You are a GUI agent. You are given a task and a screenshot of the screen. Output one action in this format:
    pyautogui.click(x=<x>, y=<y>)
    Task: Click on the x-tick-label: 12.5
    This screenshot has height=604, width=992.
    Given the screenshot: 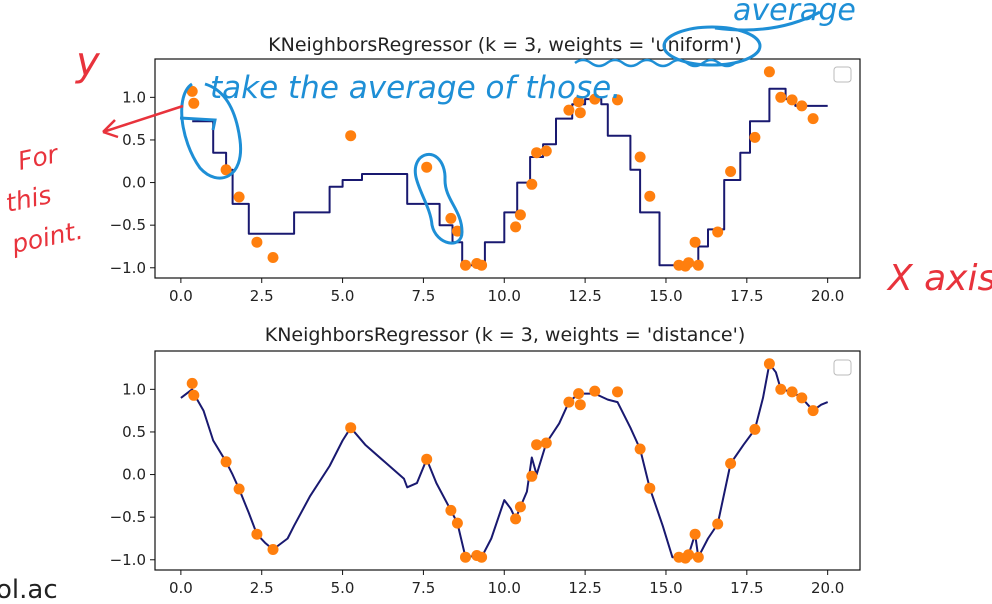 What is the action you would take?
    pyautogui.click(x=584, y=296)
    